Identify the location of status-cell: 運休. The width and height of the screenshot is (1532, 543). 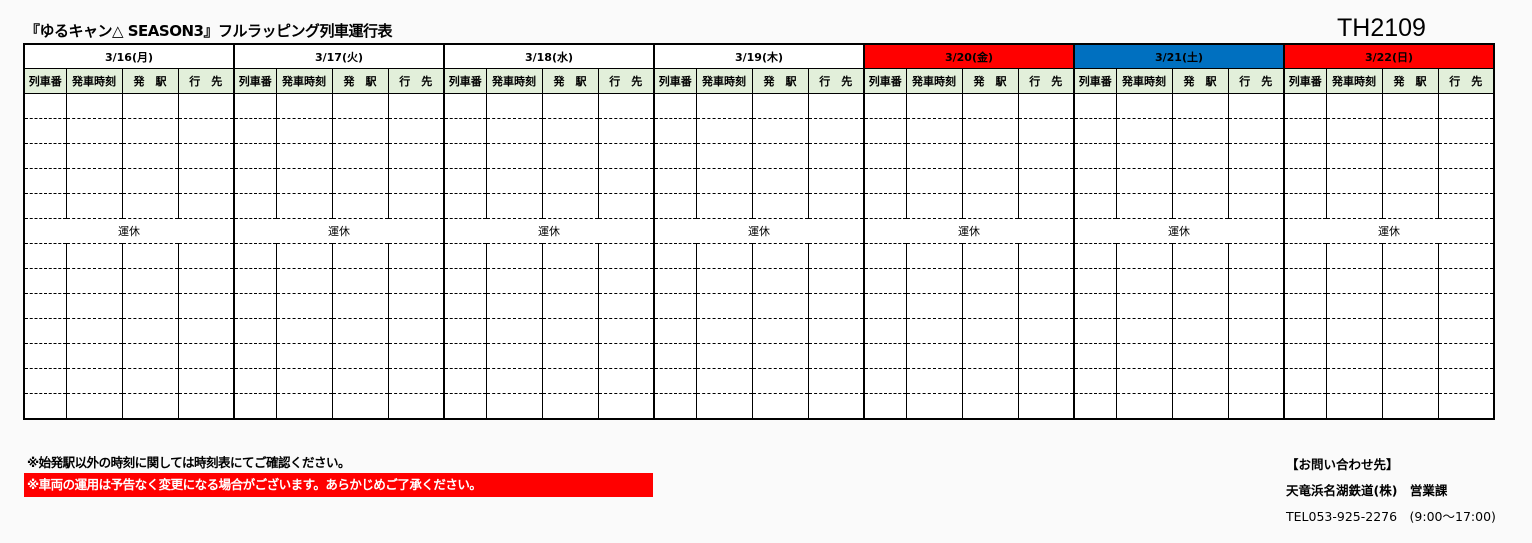
(969, 231).